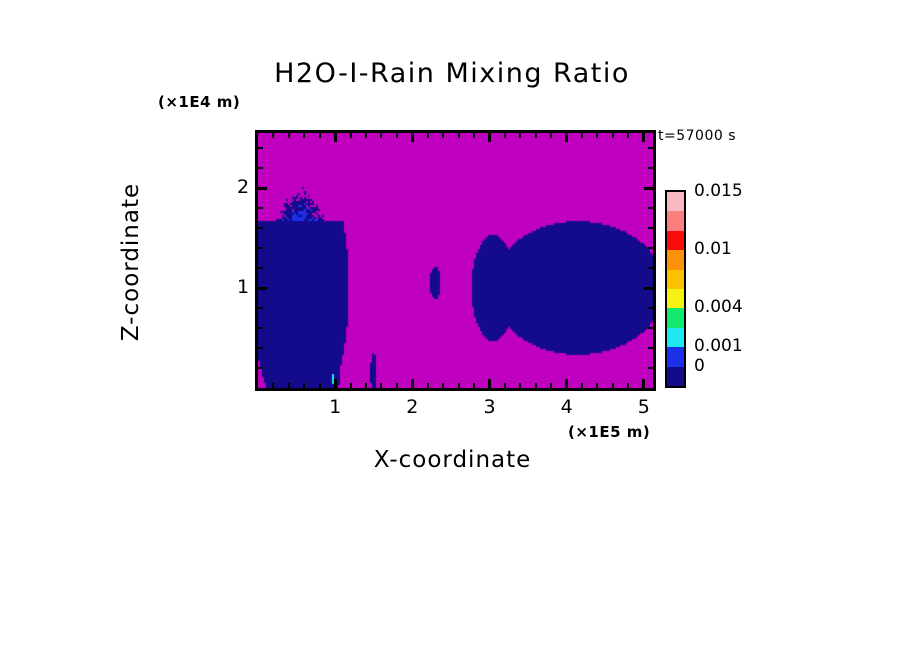 This screenshot has height=654, width=904. What do you see at coordinates (489, 407) in the screenshot?
I see `x-tick-label: 3` at bounding box center [489, 407].